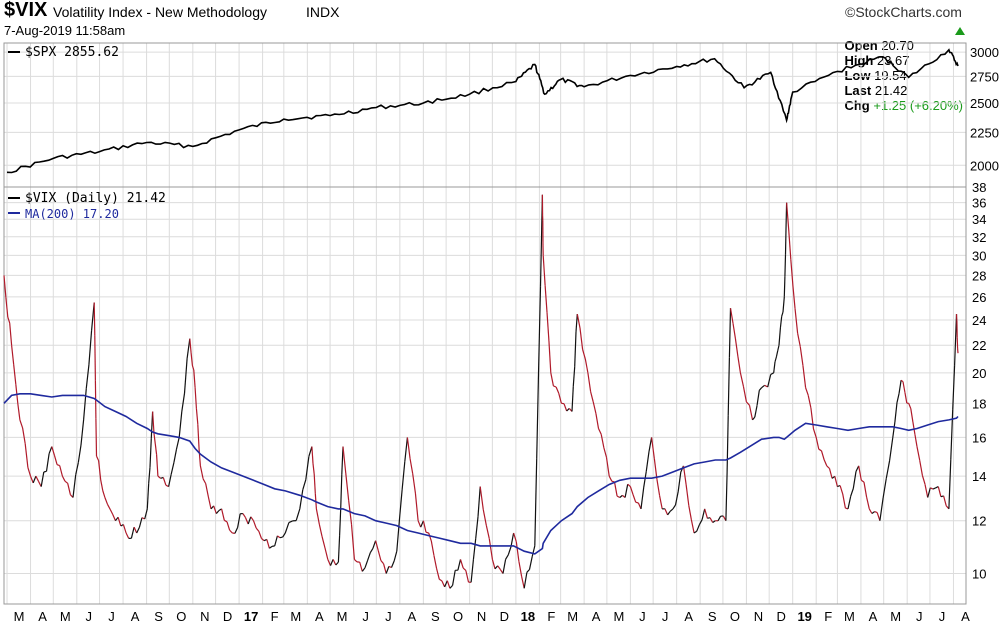 This screenshot has width=1008, height=627. Describe the element at coordinates (857, 75) in the screenshot. I see `low-label: Low` at that location.